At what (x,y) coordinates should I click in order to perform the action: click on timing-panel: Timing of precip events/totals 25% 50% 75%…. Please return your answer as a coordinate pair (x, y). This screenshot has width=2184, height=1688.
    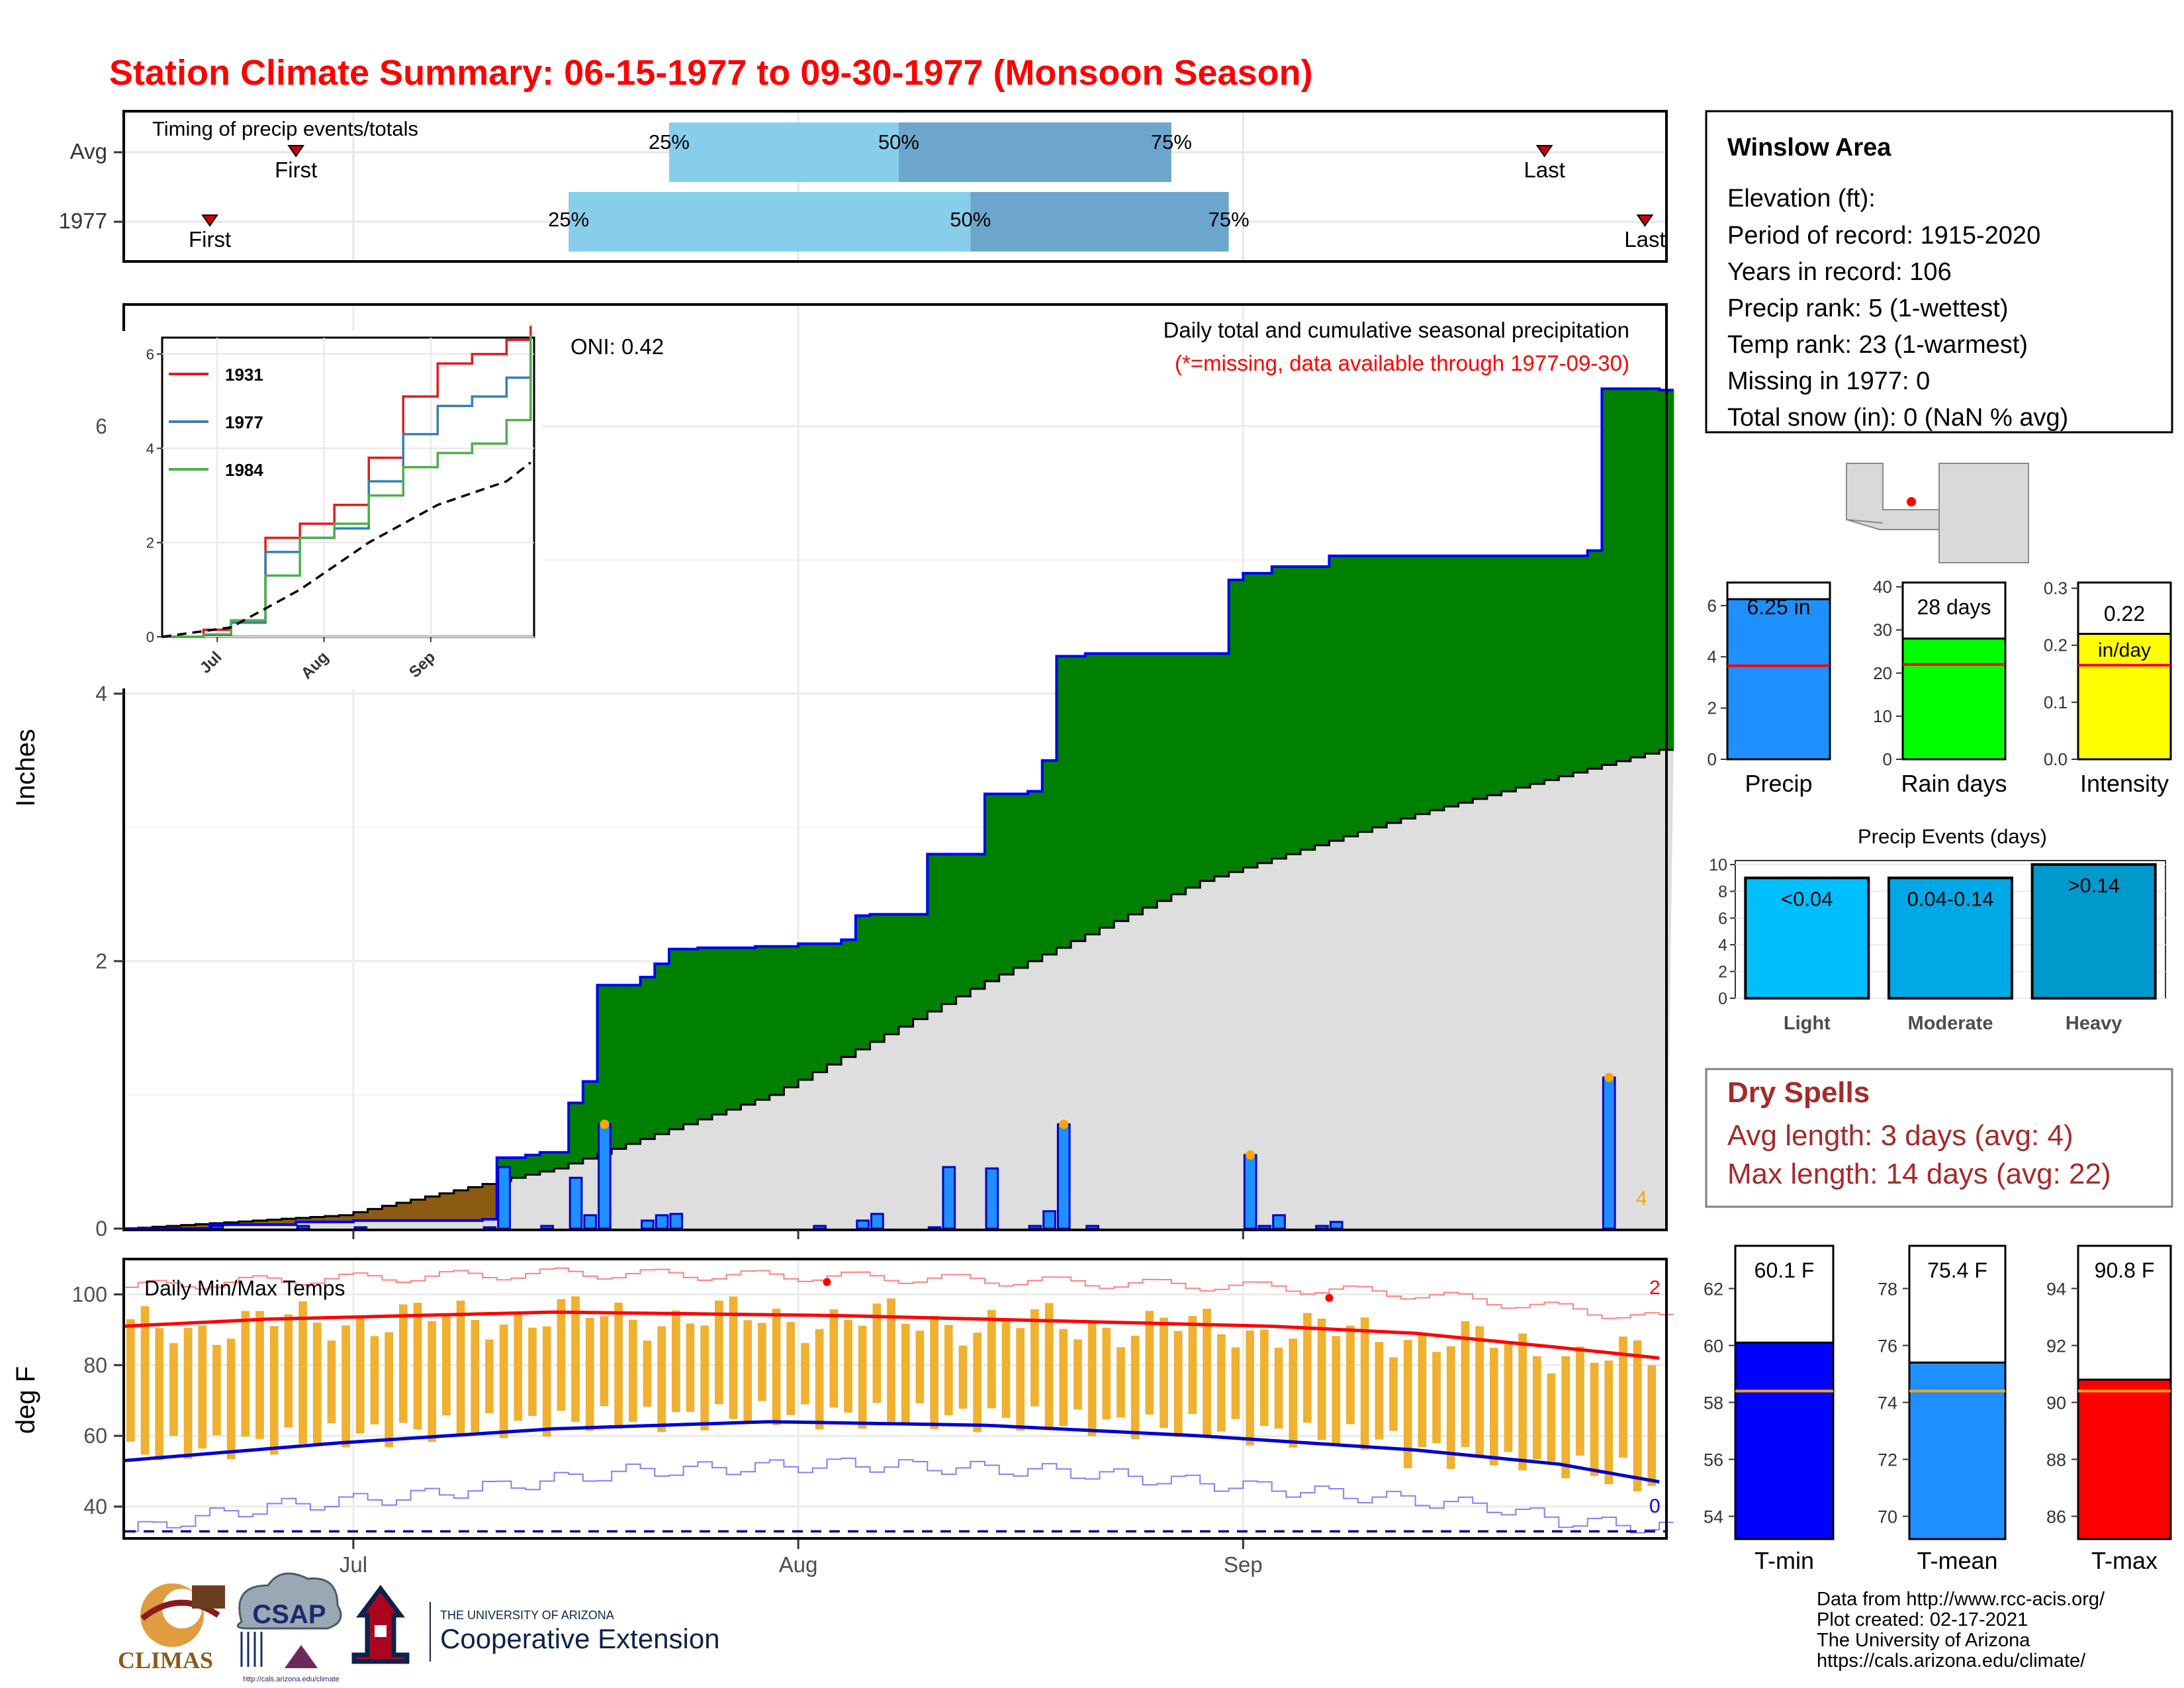
    Looking at the image, I should click on (863, 186).